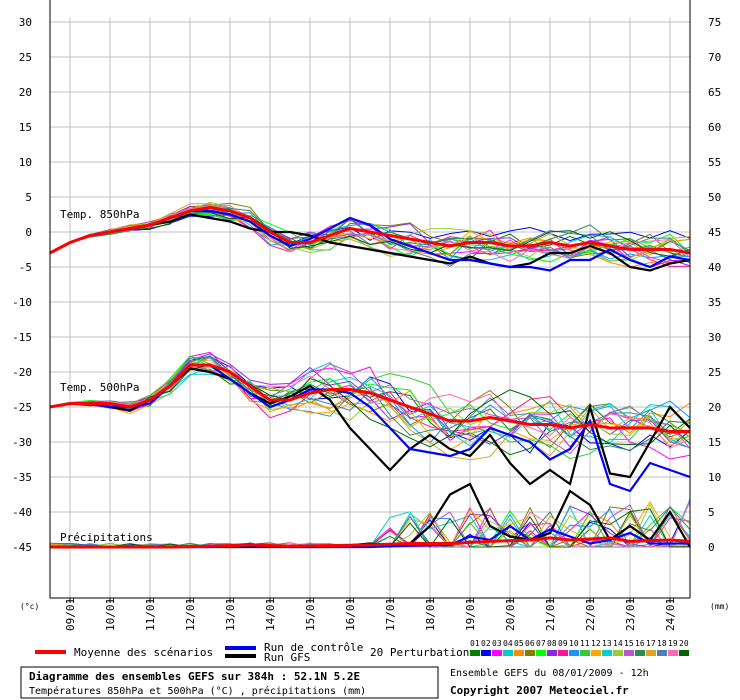 The width and height of the screenshot is (740, 700). I want to click on perturbation-number: 04, so click(508, 643).